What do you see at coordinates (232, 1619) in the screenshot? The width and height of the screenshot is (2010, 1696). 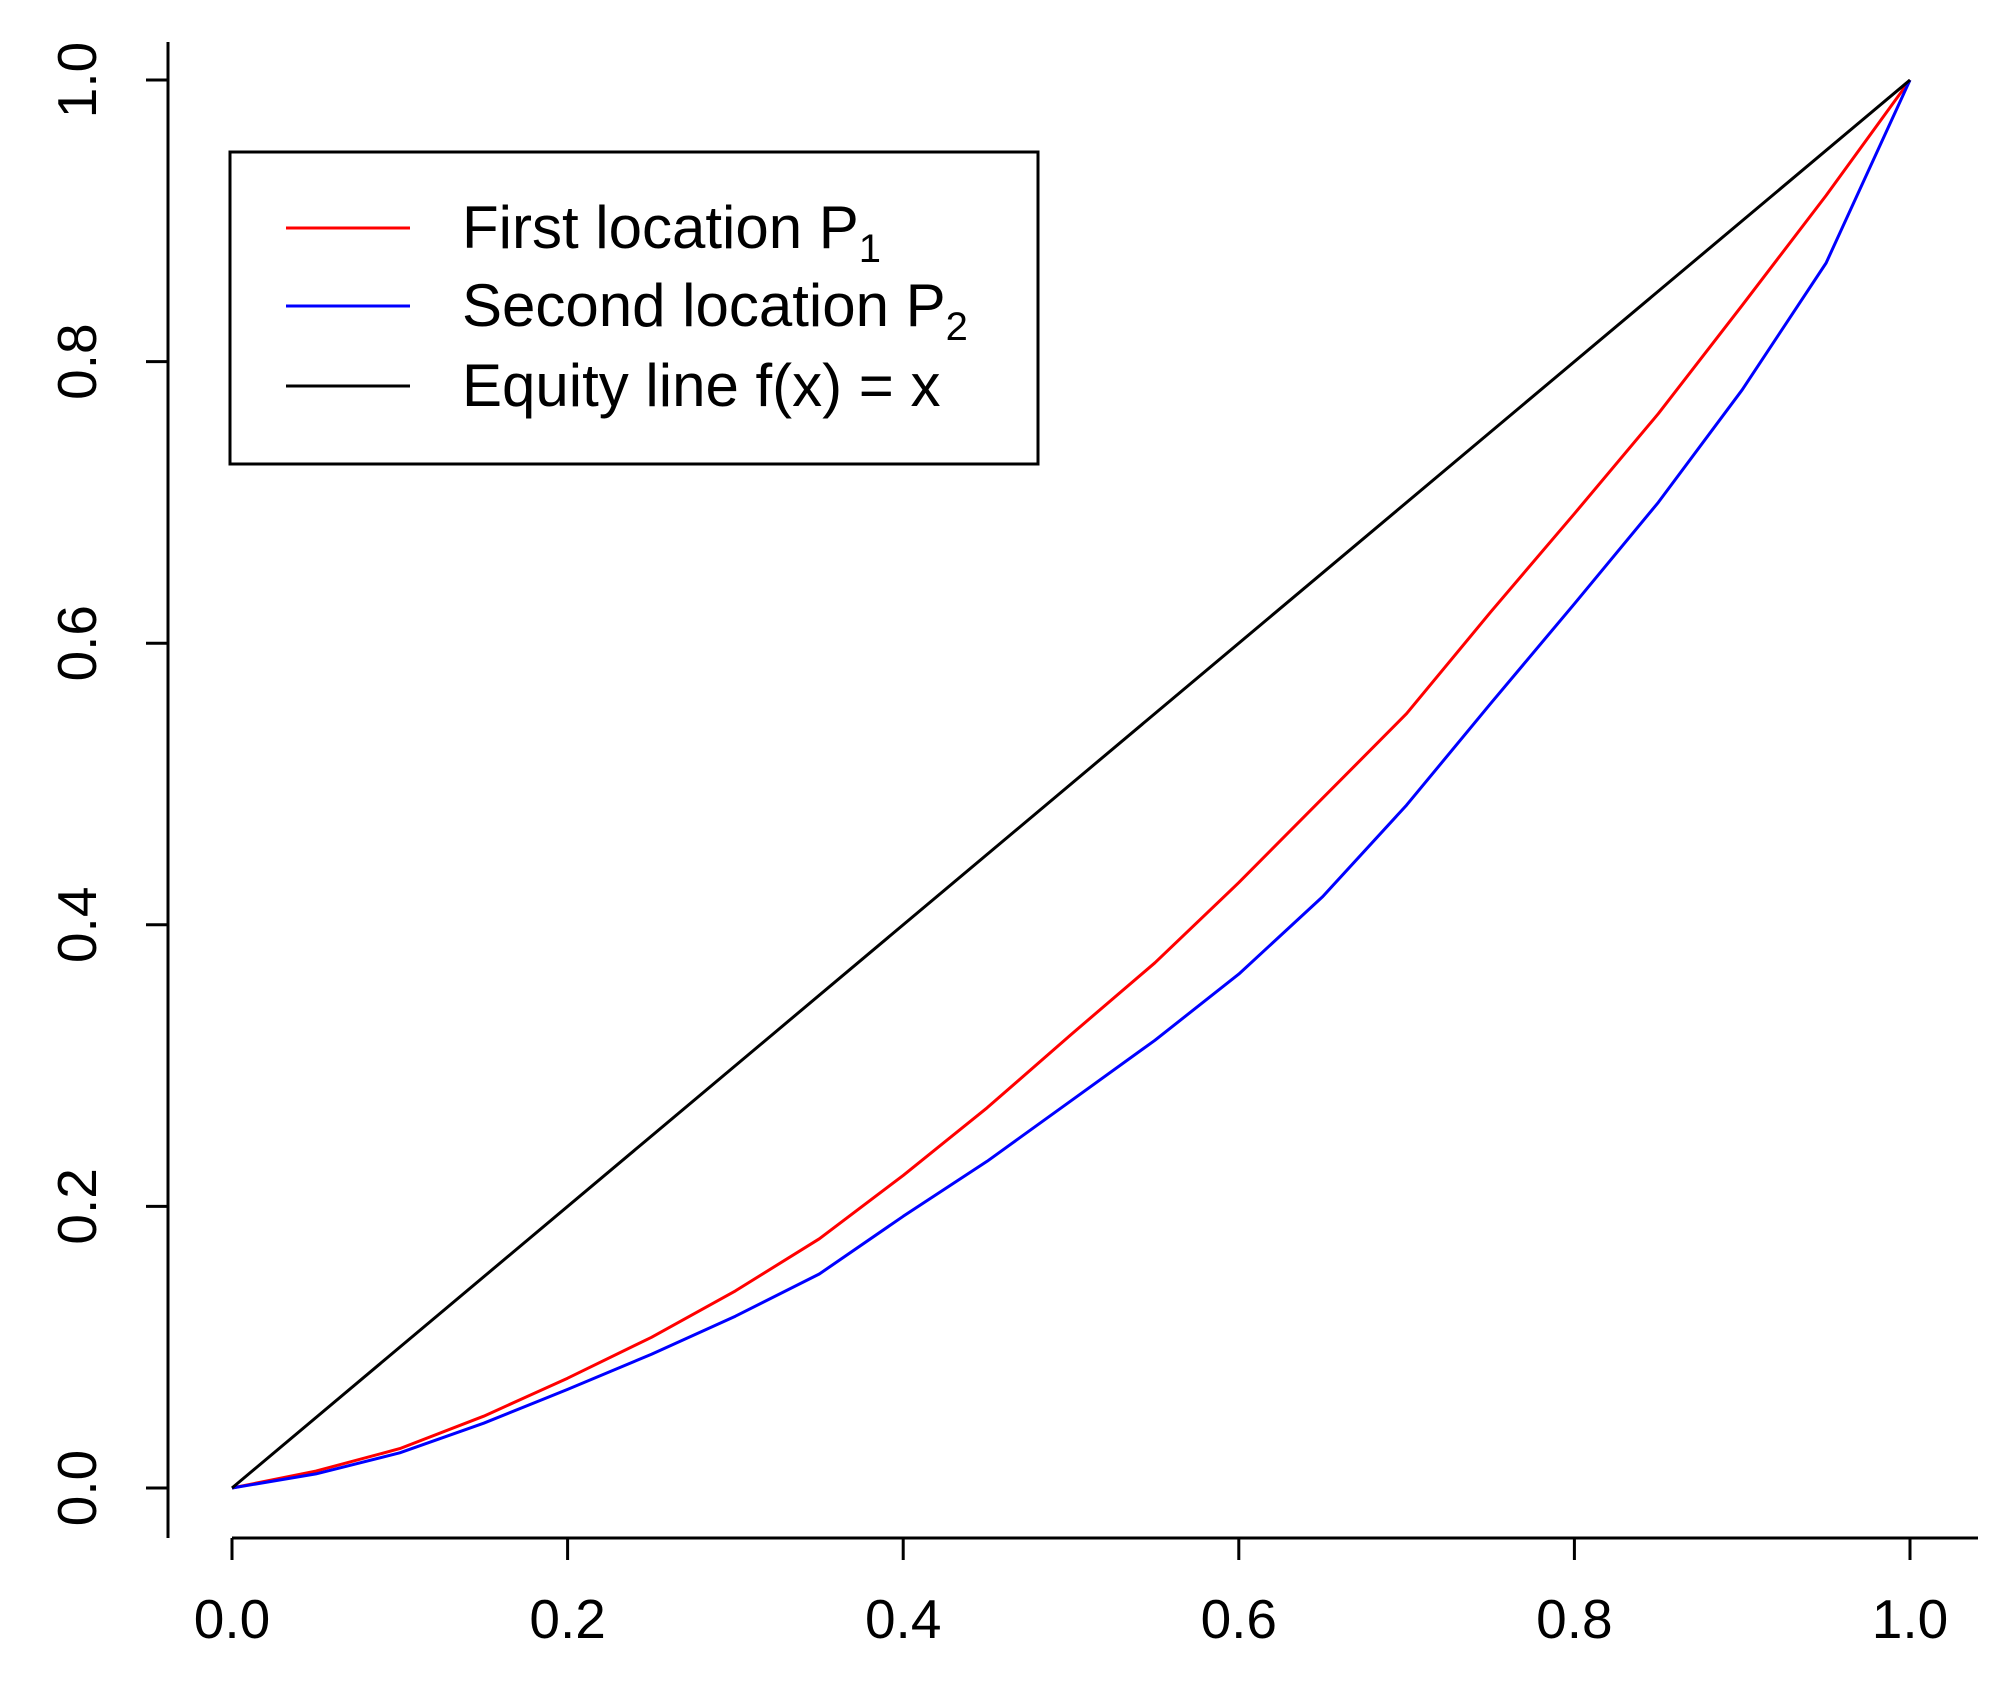 I see `x-tick-label: 0.0` at bounding box center [232, 1619].